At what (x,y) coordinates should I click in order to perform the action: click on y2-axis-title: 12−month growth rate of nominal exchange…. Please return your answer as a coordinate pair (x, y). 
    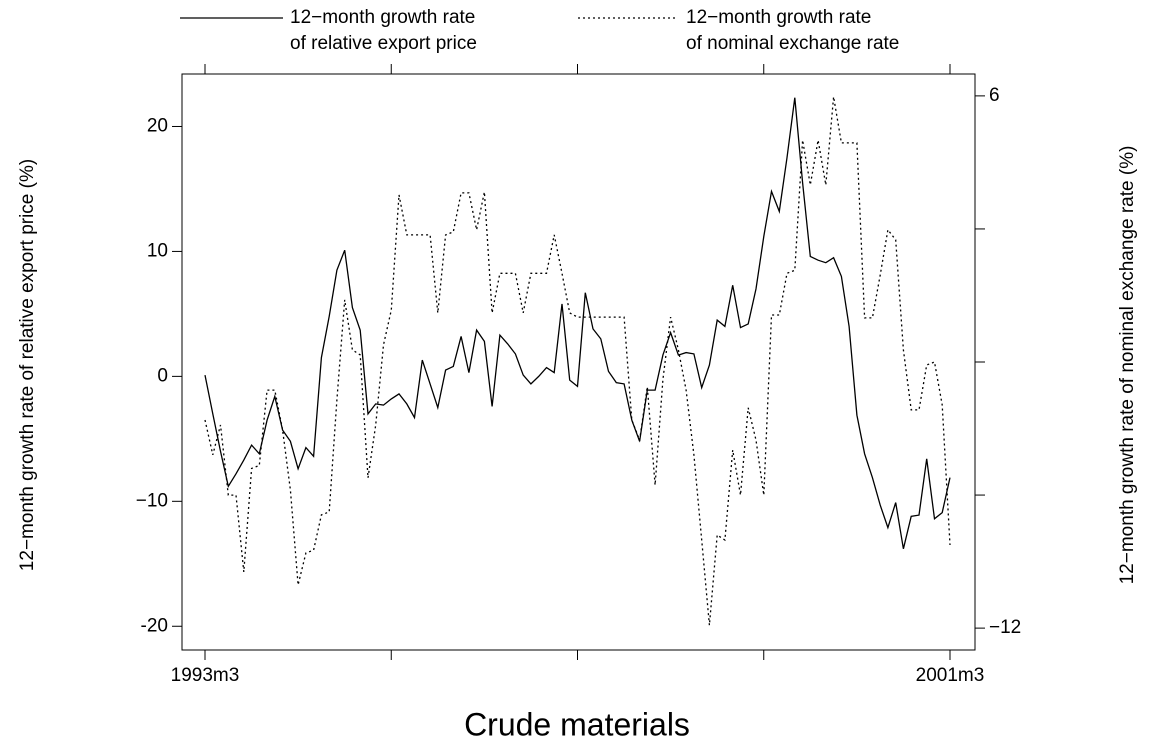
    Looking at the image, I should click on (1127, 365).